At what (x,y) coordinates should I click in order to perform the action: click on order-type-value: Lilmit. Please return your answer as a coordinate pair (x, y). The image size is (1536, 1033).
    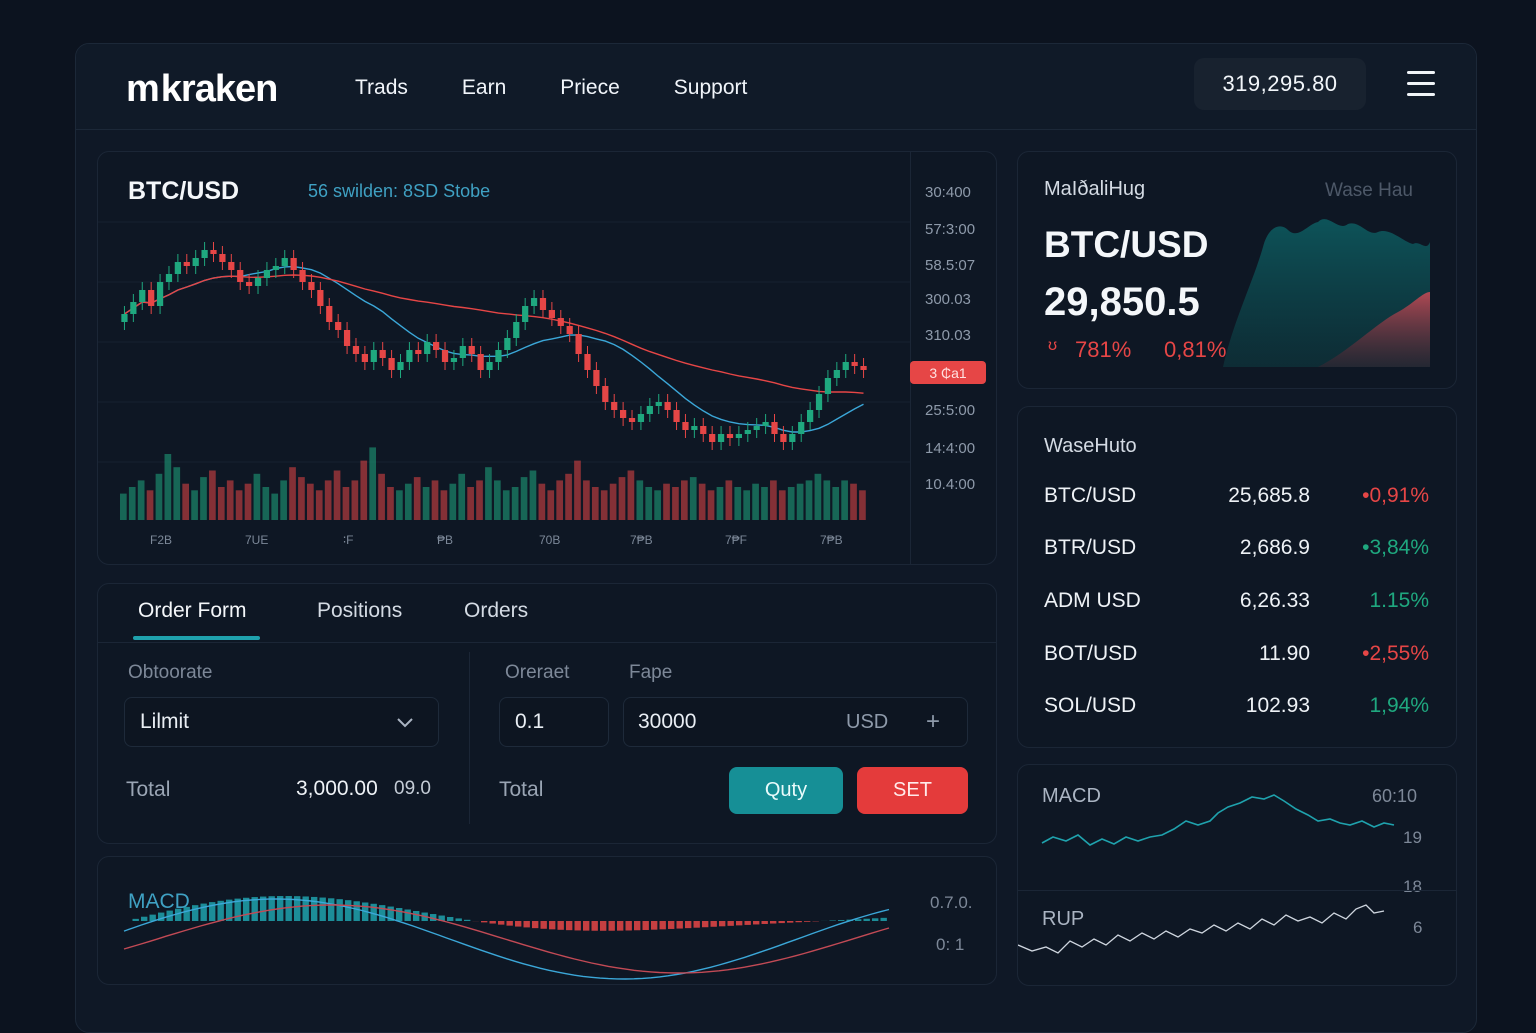
    Looking at the image, I should click on (164, 722).